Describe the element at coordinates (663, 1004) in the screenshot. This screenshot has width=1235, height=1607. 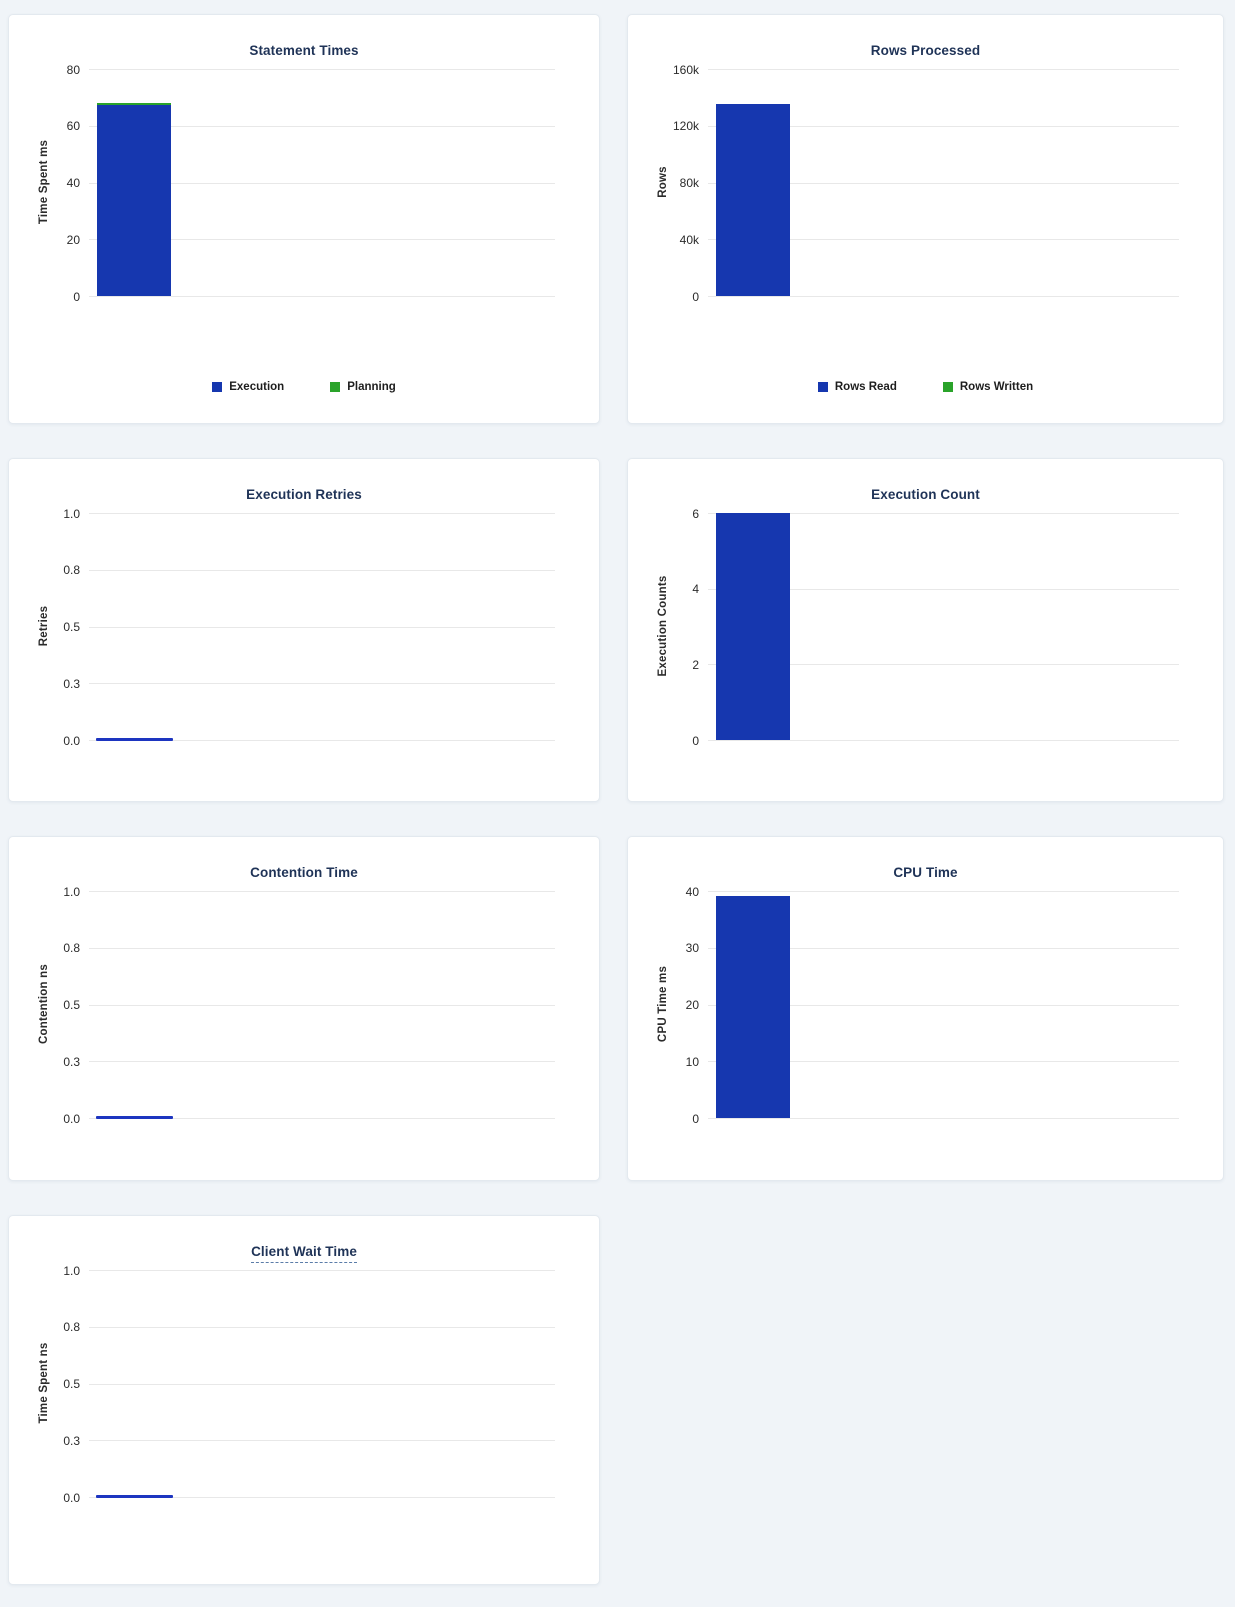
I see `y-axis-label: CPU Time ms` at that location.